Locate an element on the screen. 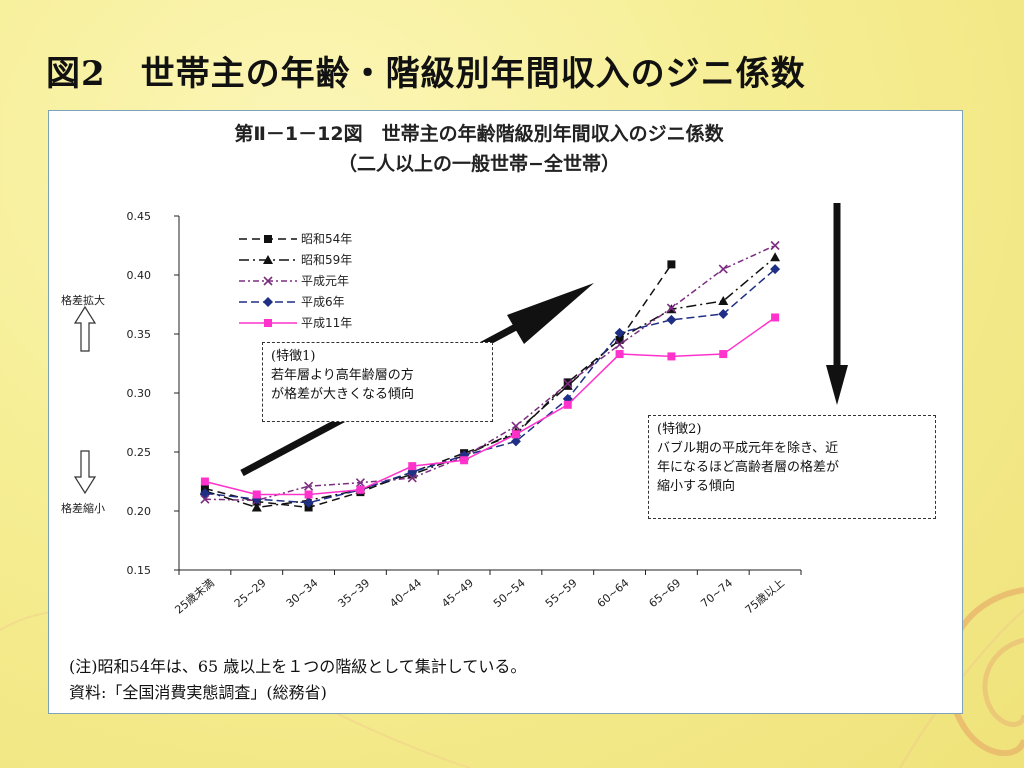 The image size is (1024, 768). annotation-1-line: 若年層より高年齢層の方 is located at coordinates (342, 375).